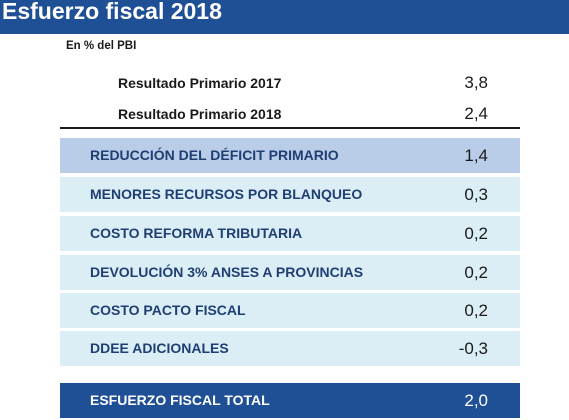 This screenshot has width=569, height=420. Describe the element at coordinates (290, 400) in the screenshot. I see `total-row: ESFUERZO FISCAL TOTAL 2,0` at that location.